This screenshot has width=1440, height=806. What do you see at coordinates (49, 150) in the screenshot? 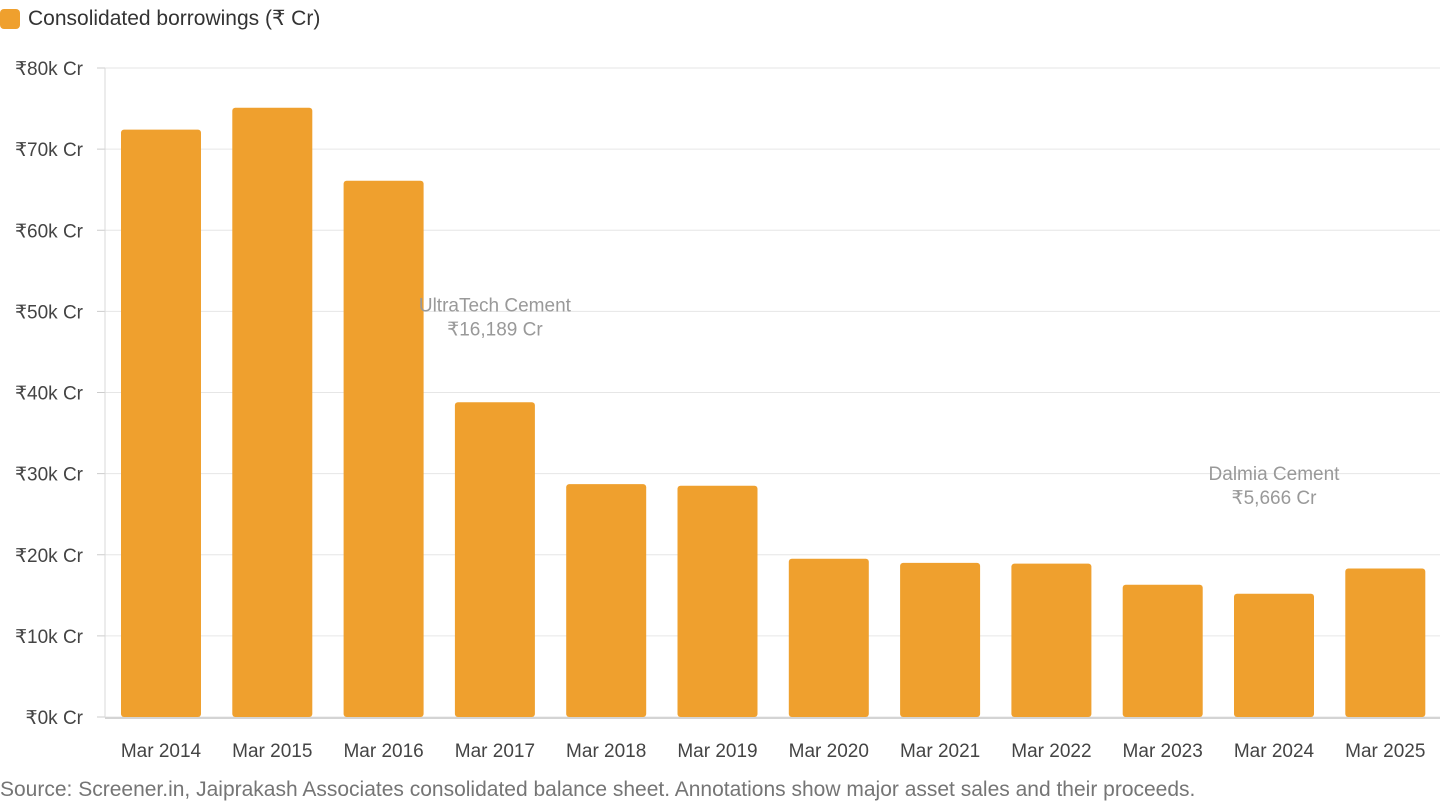
I see `y-tick-label: ₹70k Cr` at bounding box center [49, 150].